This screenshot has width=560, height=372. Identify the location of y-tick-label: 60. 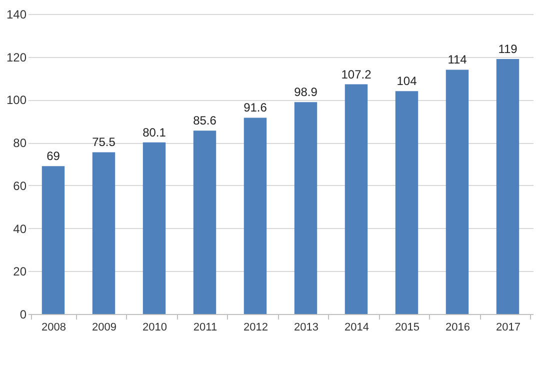
(20, 185).